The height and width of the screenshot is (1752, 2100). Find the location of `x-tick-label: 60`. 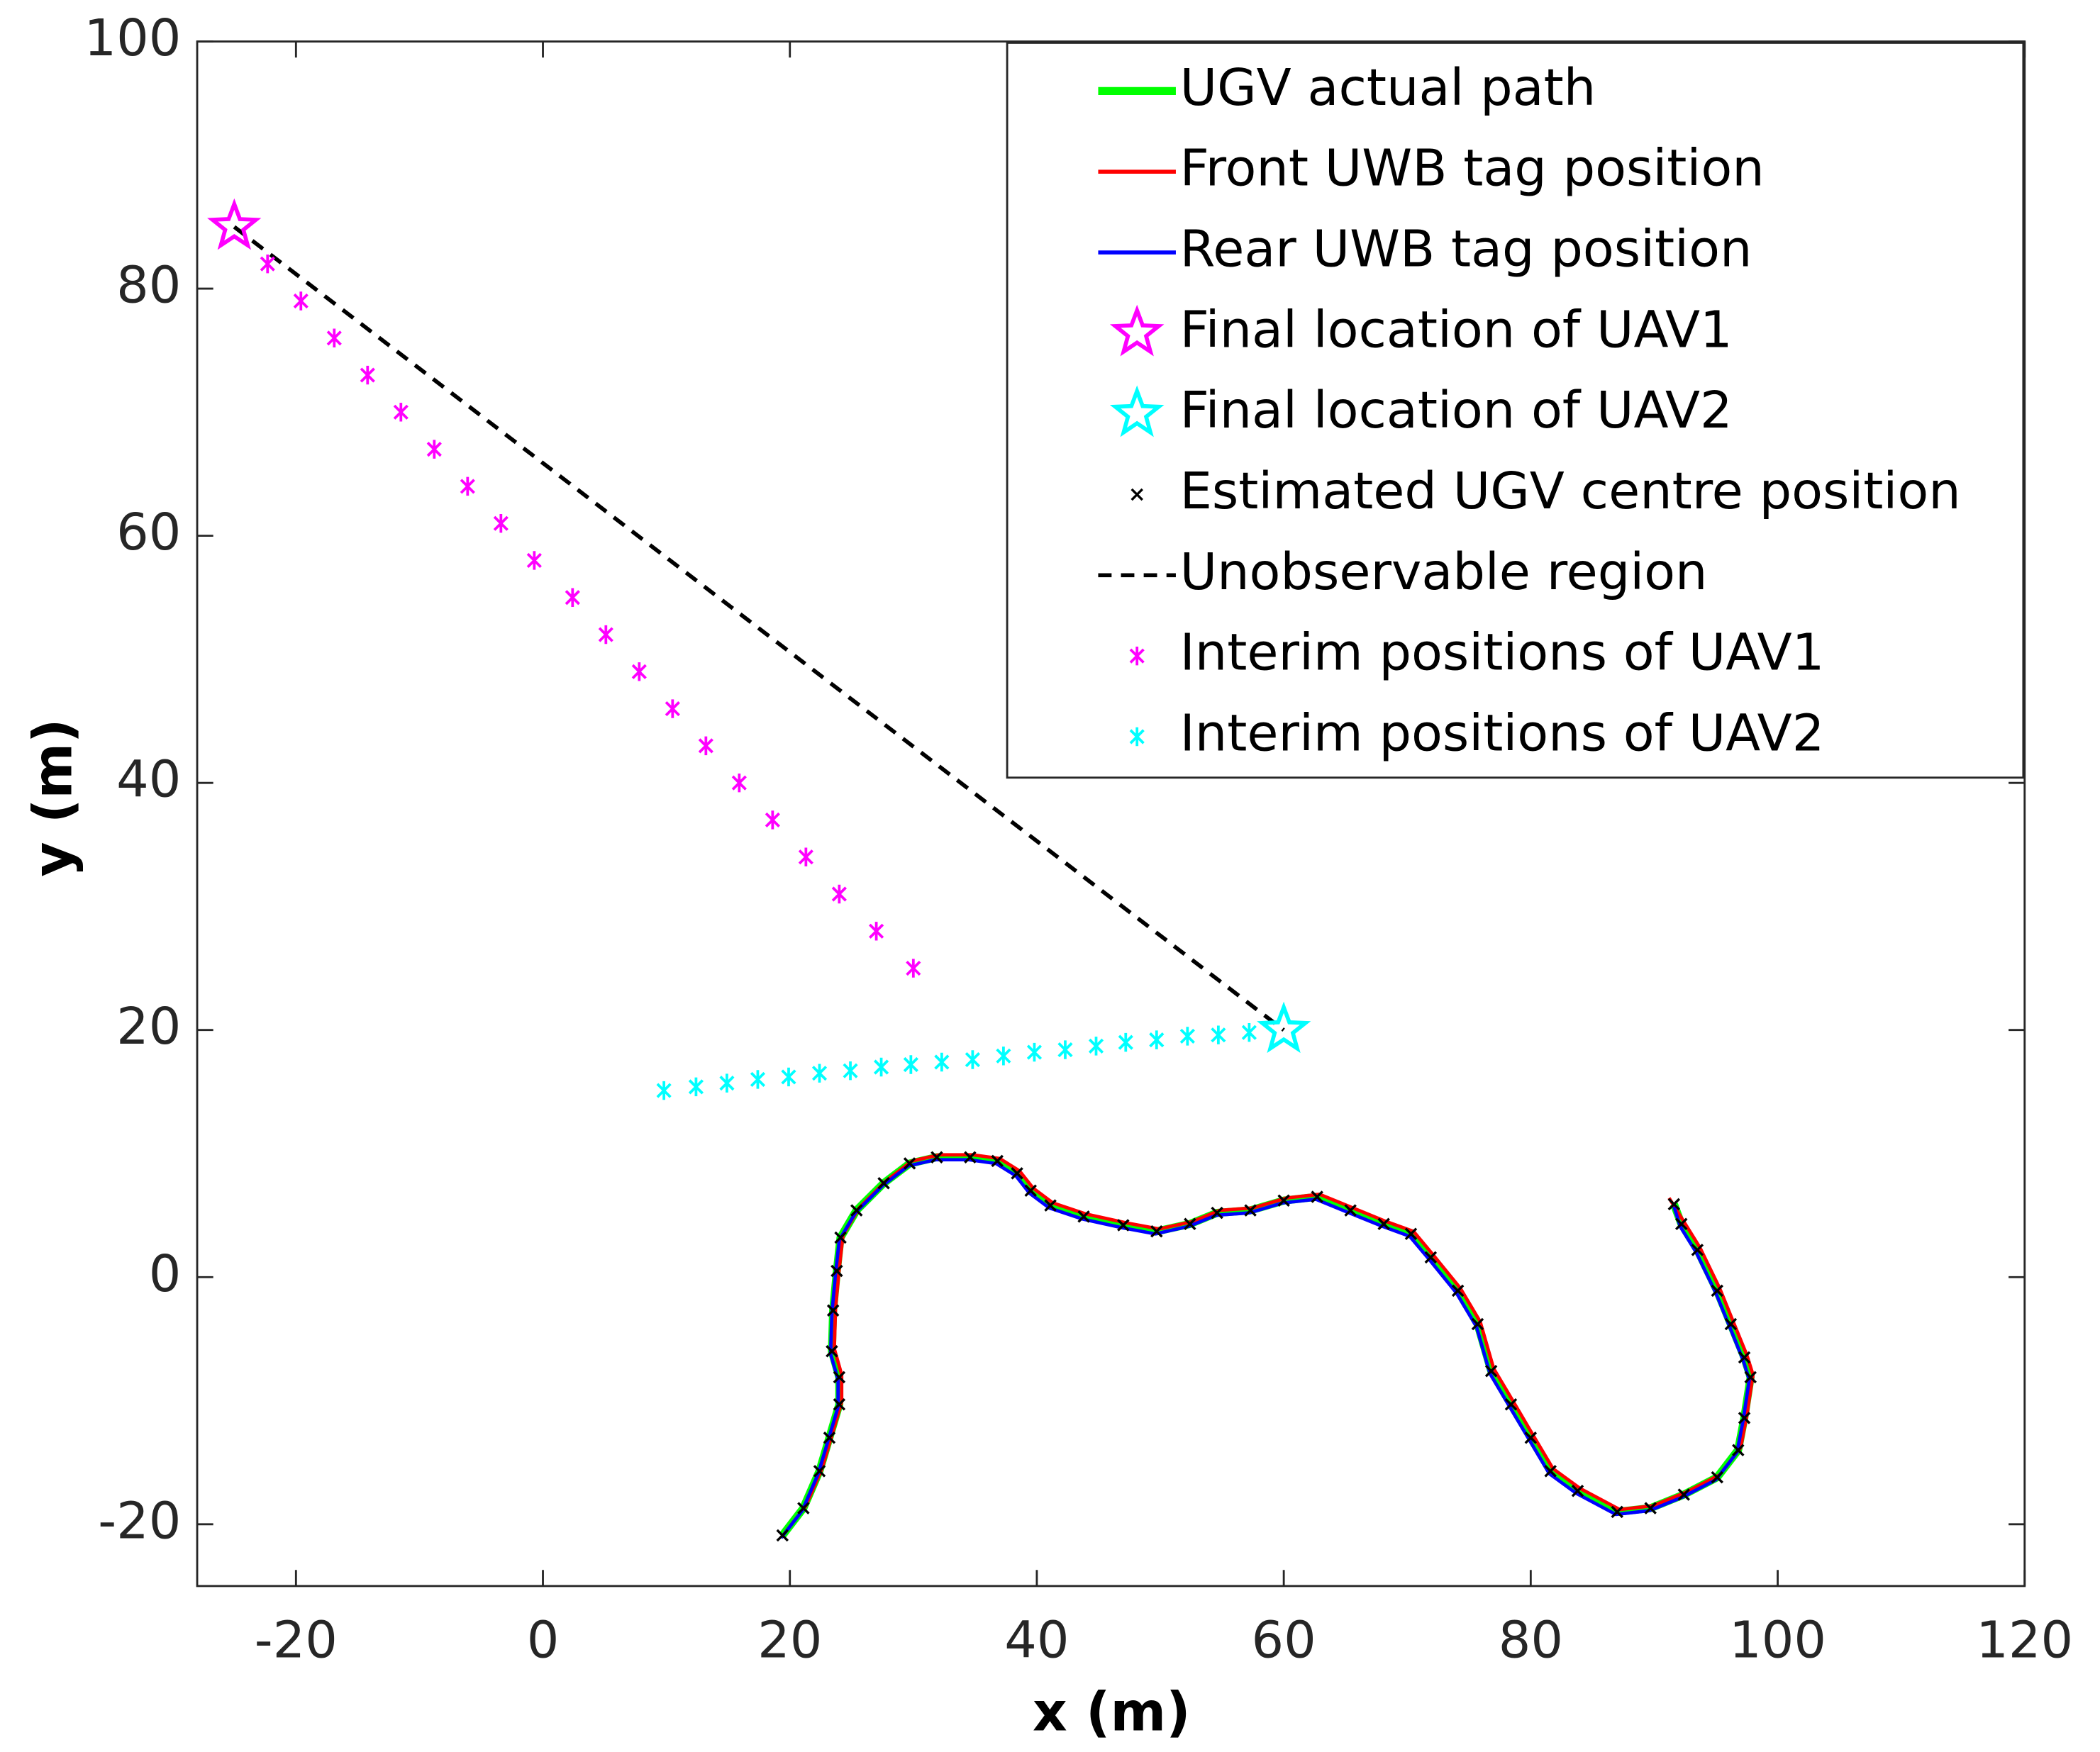

x-tick-label: 60 is located at coordinates (1284, 1640).